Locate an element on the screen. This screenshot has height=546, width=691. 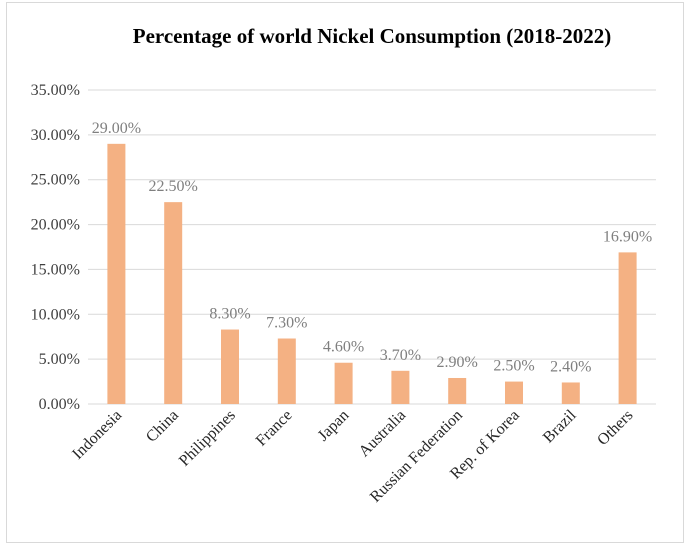
x-tick-label: Indonesia is located at coordinates (97, 435).